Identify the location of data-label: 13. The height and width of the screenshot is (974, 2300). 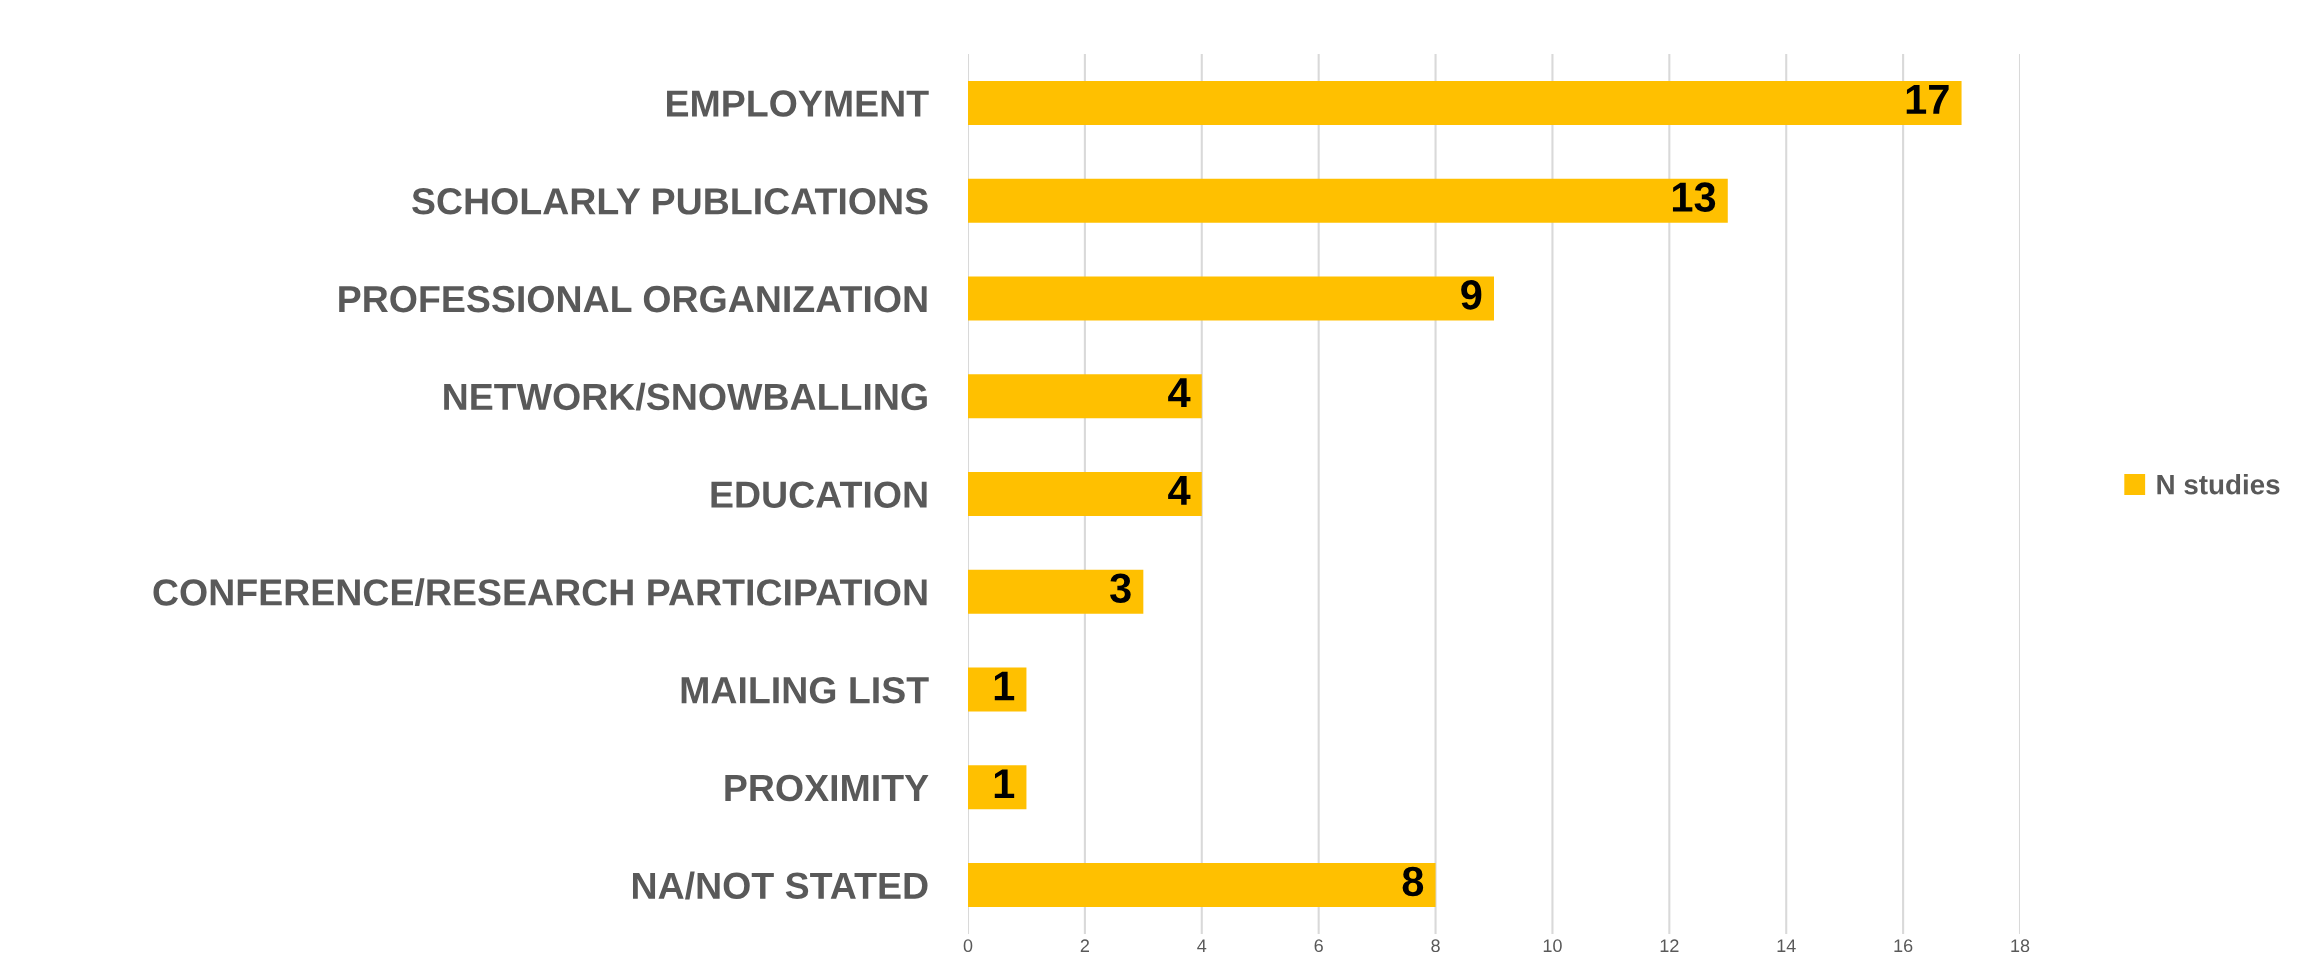
(1694, 197).